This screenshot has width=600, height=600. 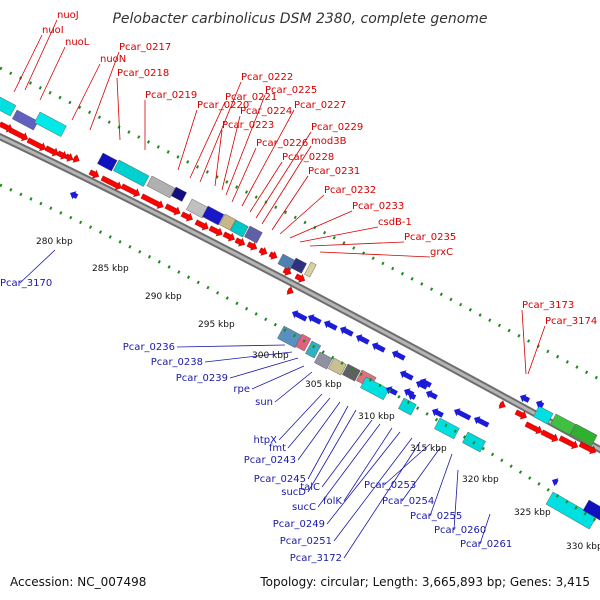 What do you see at coordinates (323, 385) in the screenshot?
I see `kbp-label-305-kbp: 305 kbp` at bounding box center [323, 385].